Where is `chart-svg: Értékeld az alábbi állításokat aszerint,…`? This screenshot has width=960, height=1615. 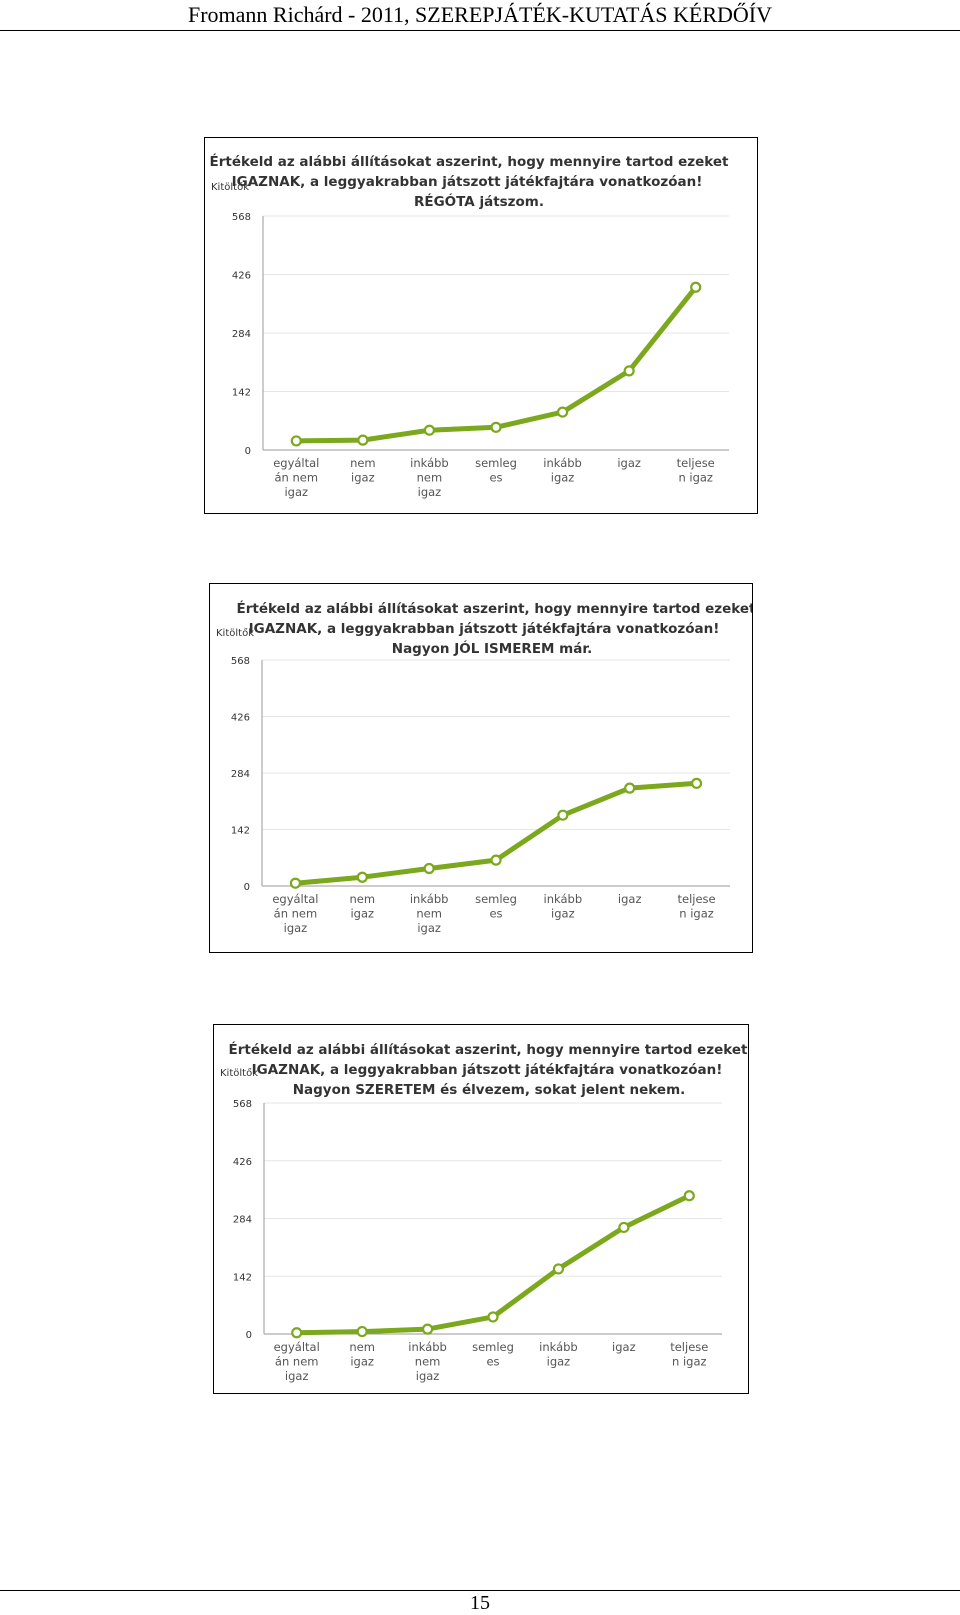 chart-svg: Értékeld az alábbi állításokat aszerint,… is located at coordinates (484, 767).